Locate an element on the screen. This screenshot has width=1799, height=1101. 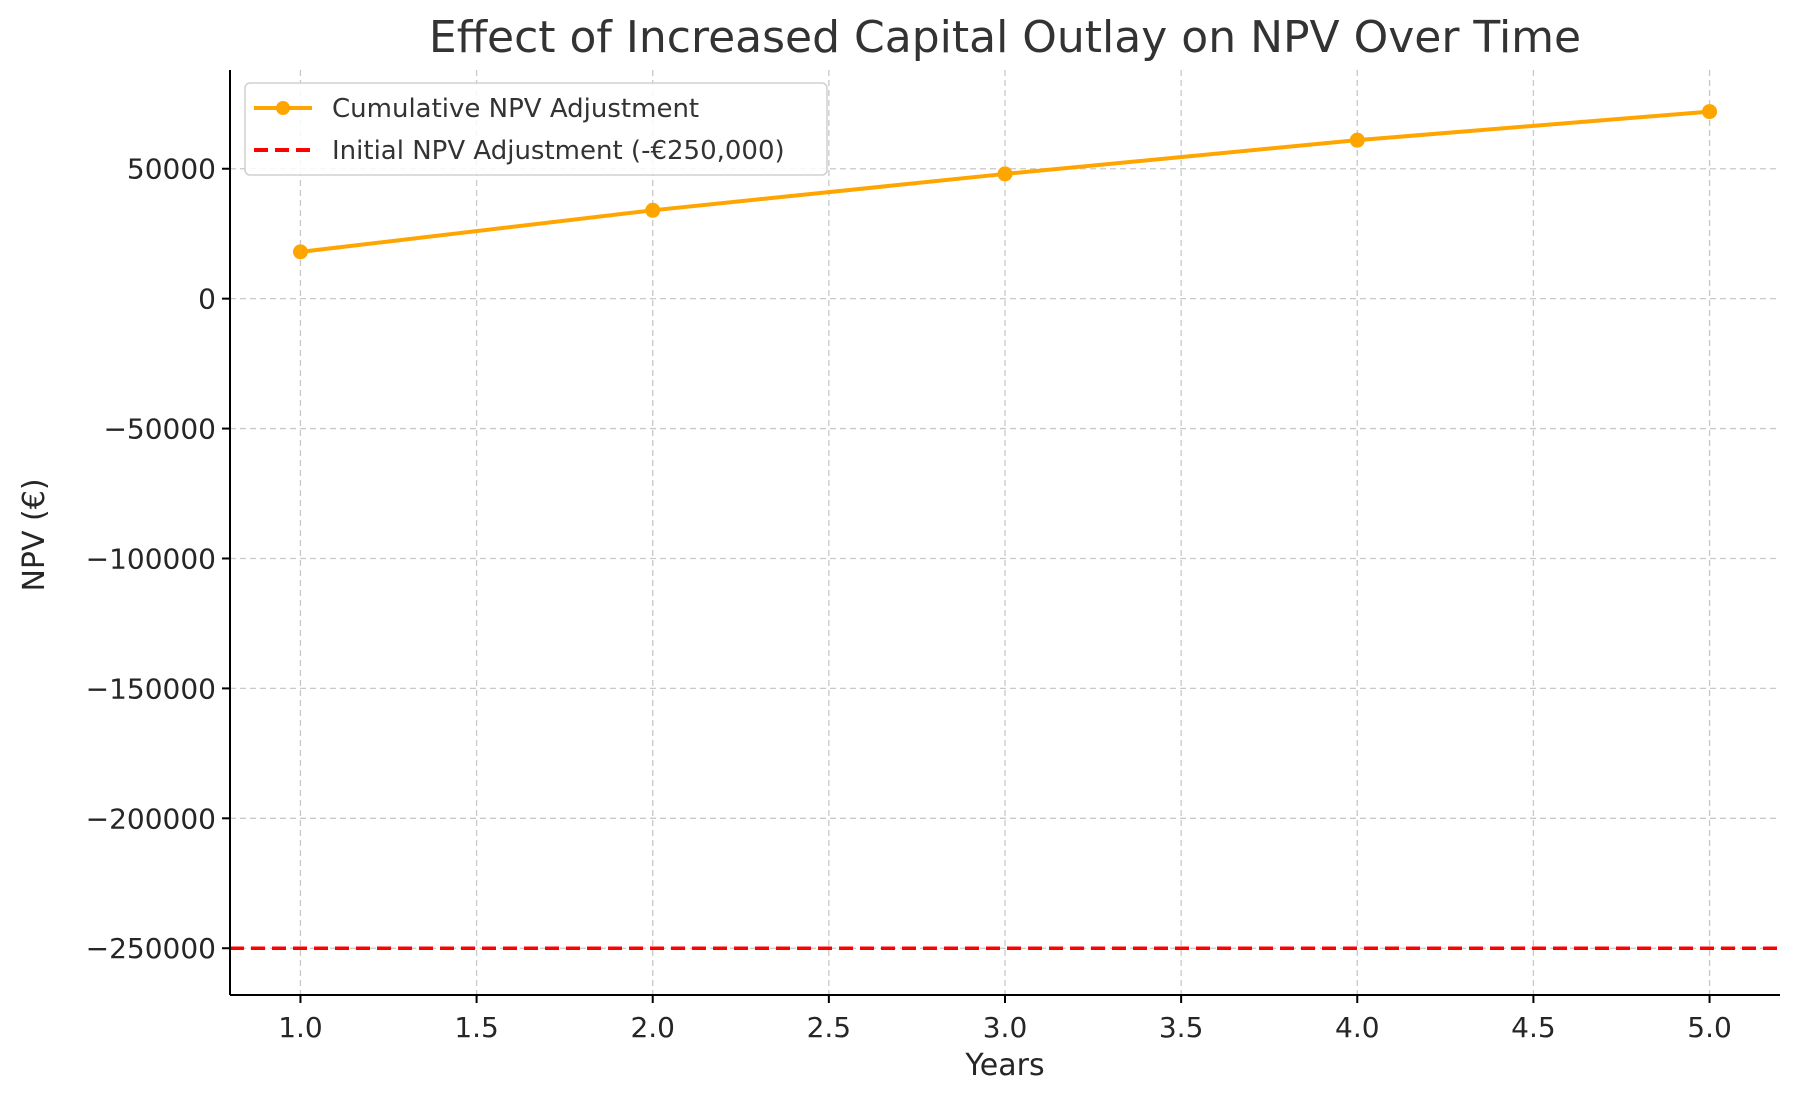
series-layer is located at coordinates (1005, 182).